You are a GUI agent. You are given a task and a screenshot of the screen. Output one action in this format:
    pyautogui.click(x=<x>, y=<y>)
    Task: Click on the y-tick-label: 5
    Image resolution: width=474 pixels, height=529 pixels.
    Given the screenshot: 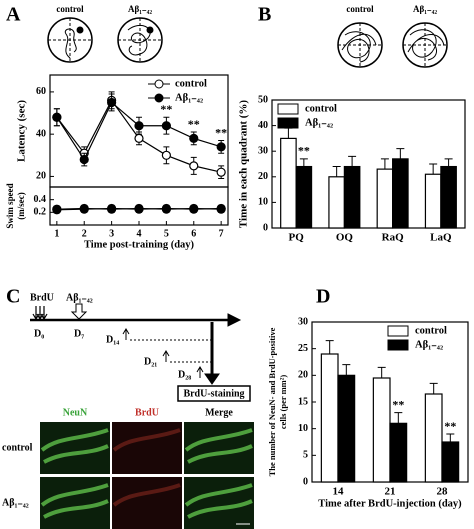 What is the action you would take?
    pyautogui.click(x=305, y=455)
    